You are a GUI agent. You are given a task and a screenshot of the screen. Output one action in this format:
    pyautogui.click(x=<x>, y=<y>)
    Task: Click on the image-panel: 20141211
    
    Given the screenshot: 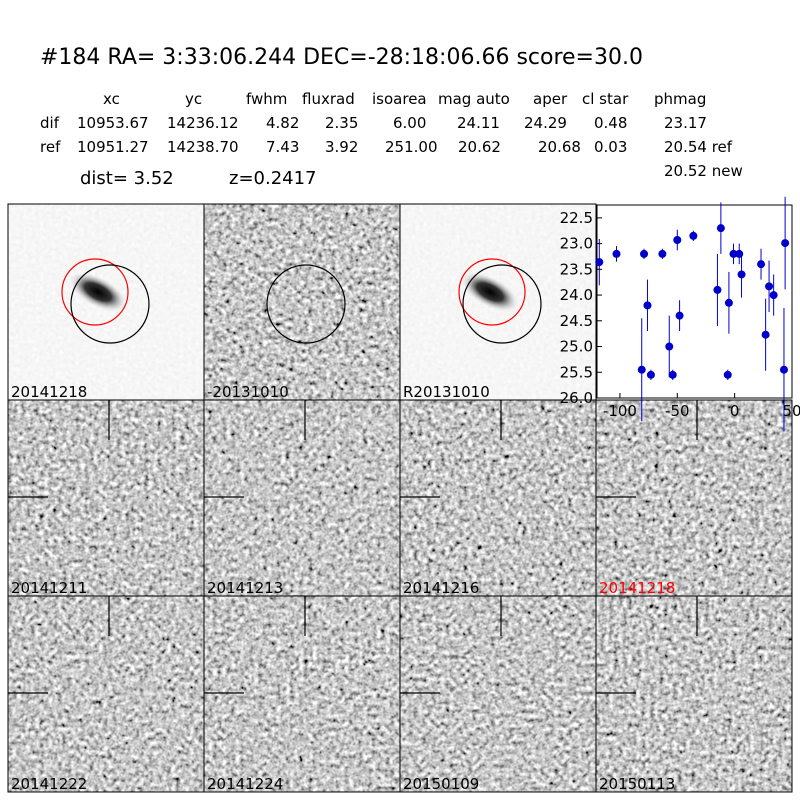 What is the action you would take?
    pyautogui.click(x=106, y=498)
    